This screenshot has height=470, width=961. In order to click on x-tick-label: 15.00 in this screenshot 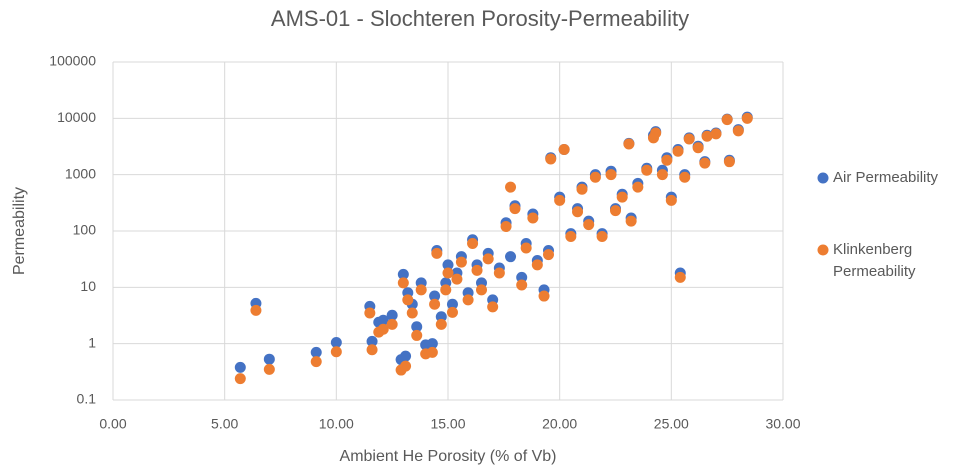, I will do `click(447, 424)`.